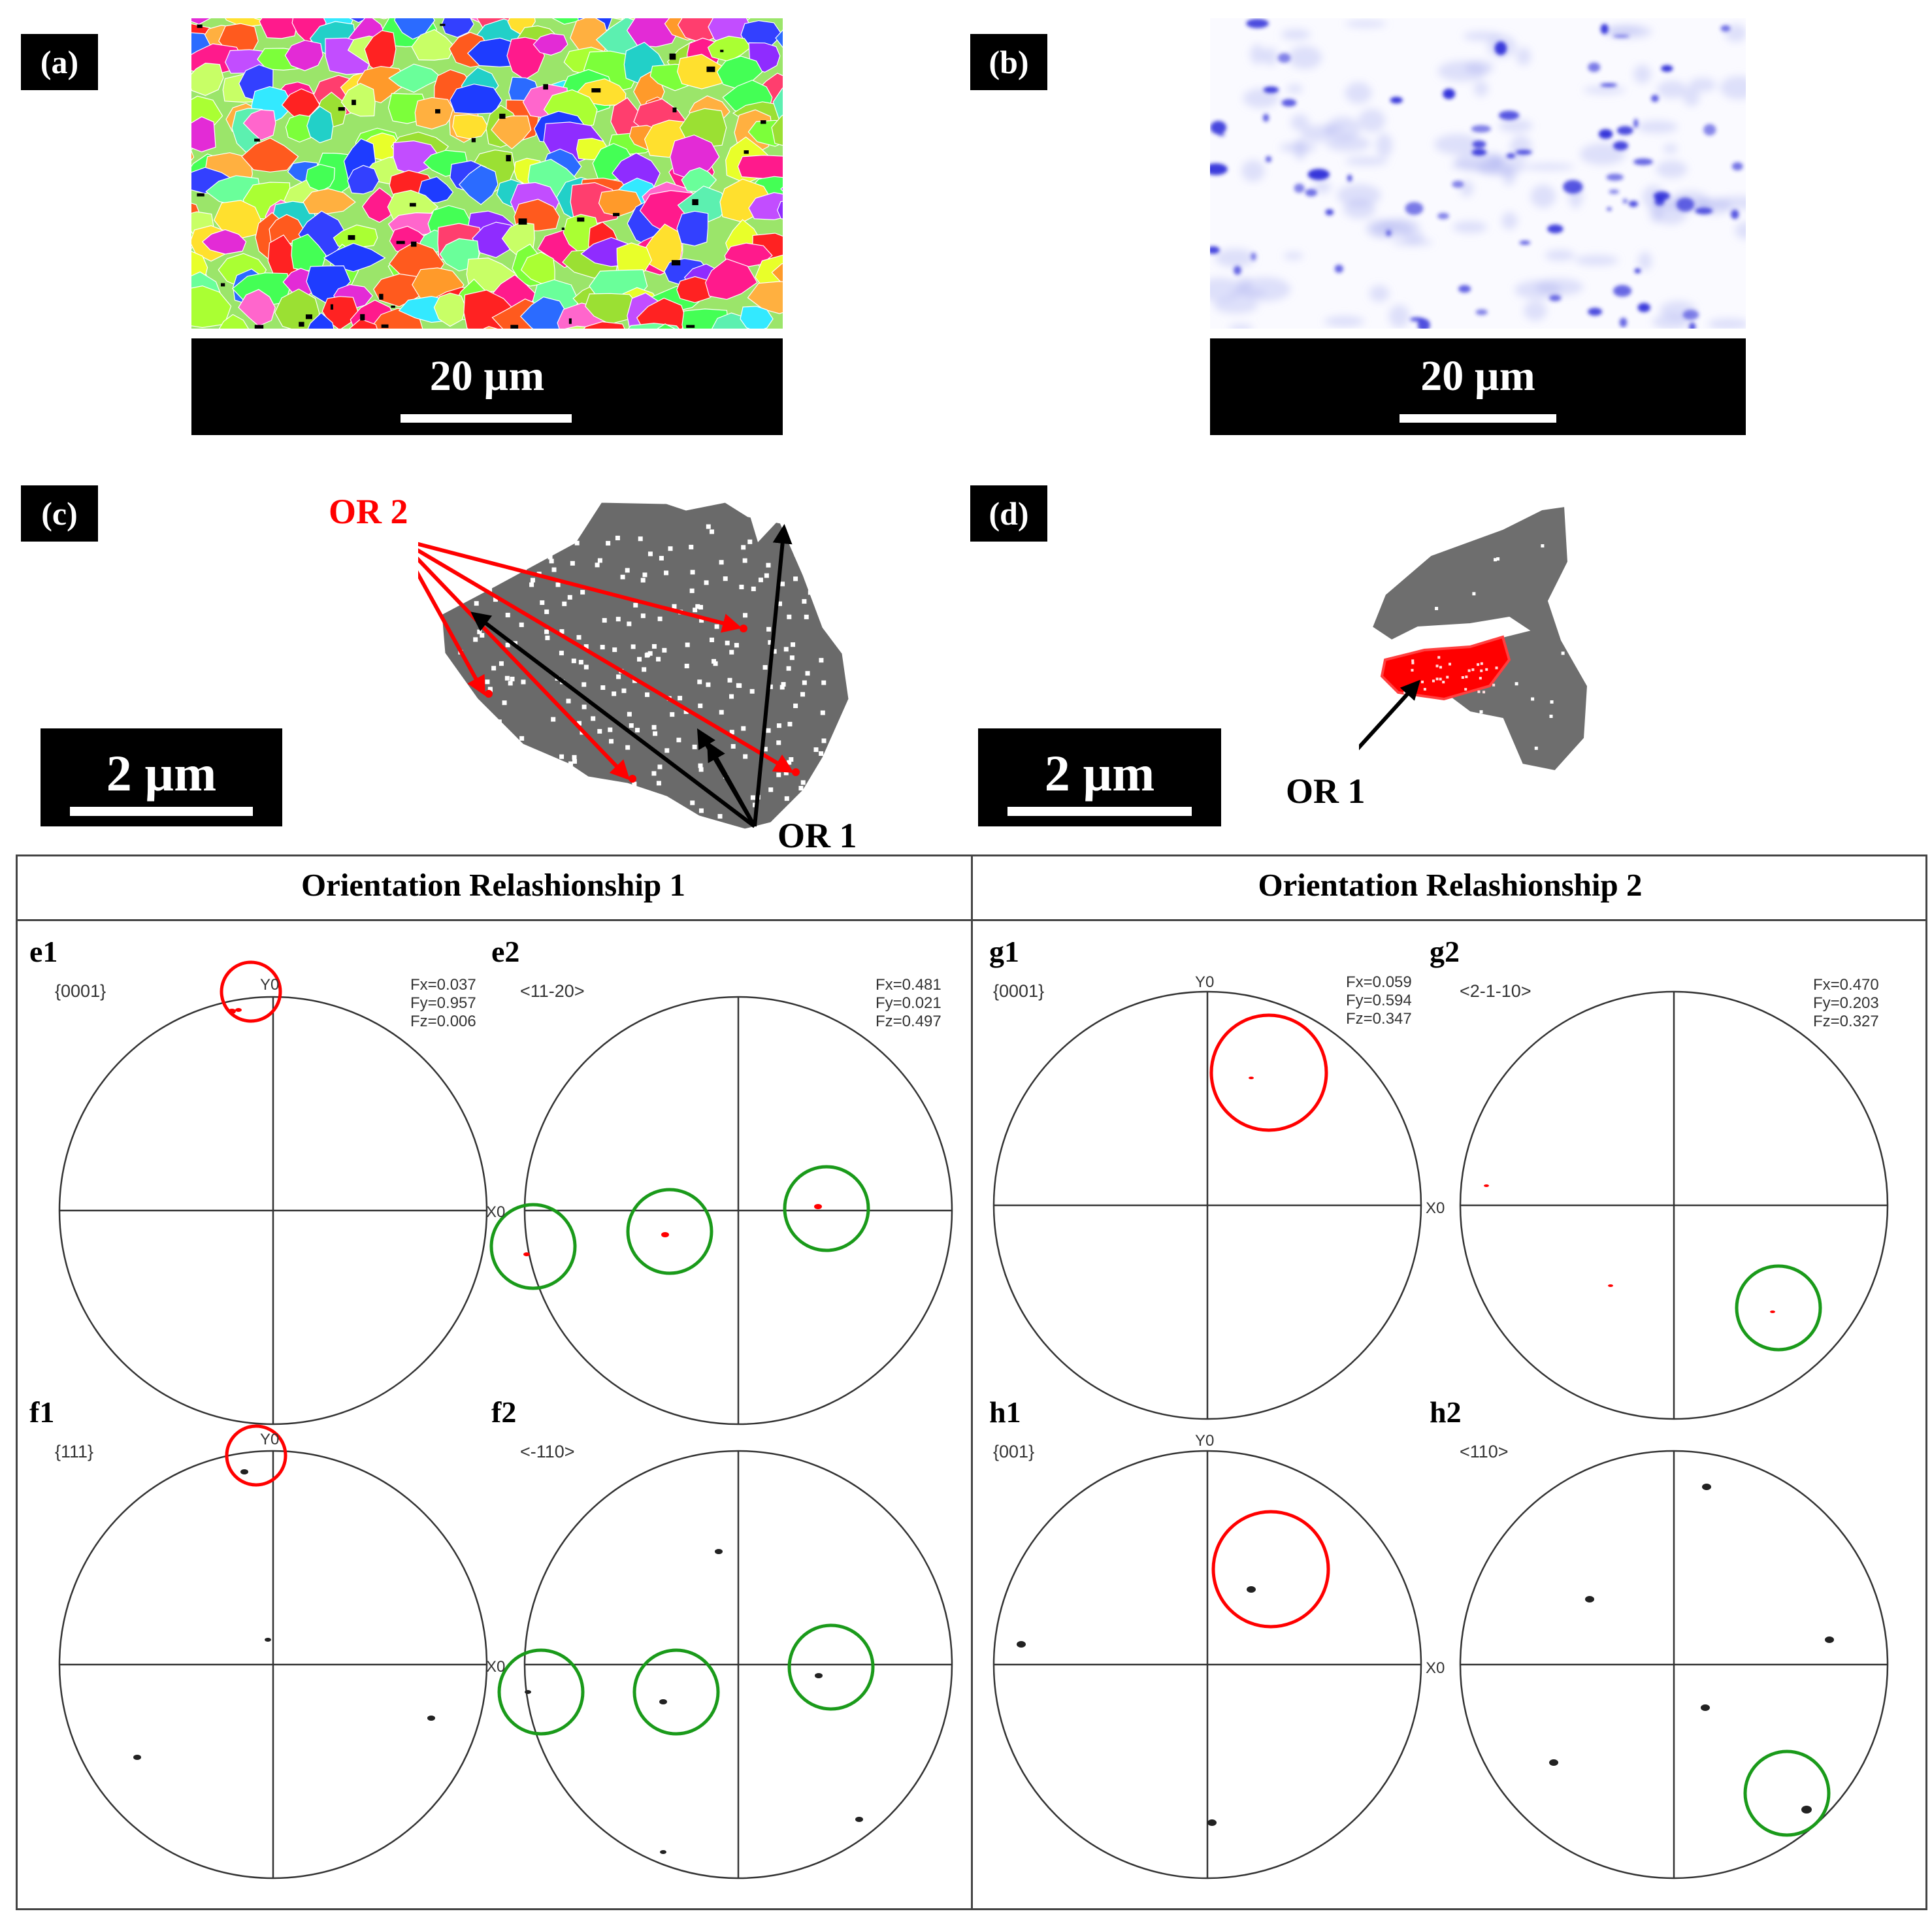 The image size is (1932, 1920). I want to click on pole-label-f2: f2, so click(504, 1412).